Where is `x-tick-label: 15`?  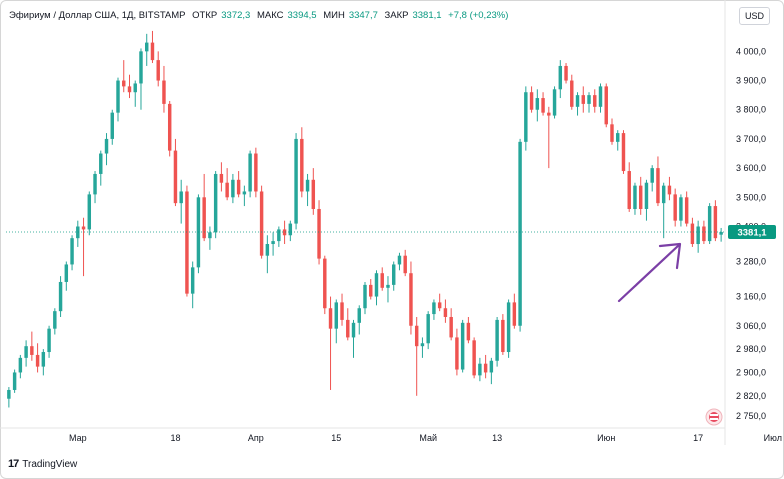
x-tick-label: 15 is located at coordinates (336, 438).